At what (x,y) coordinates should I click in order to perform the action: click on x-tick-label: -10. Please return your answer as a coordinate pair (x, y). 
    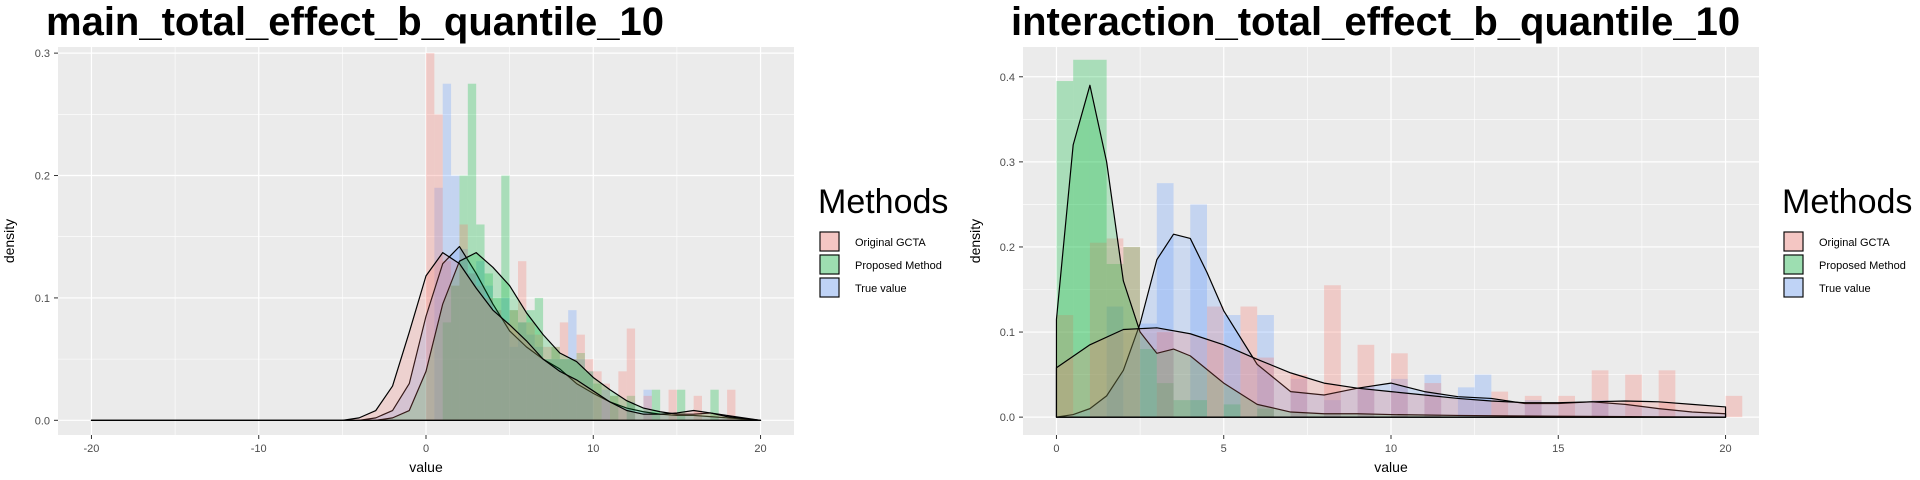
    Looking at the image, I should click on (259, 449).